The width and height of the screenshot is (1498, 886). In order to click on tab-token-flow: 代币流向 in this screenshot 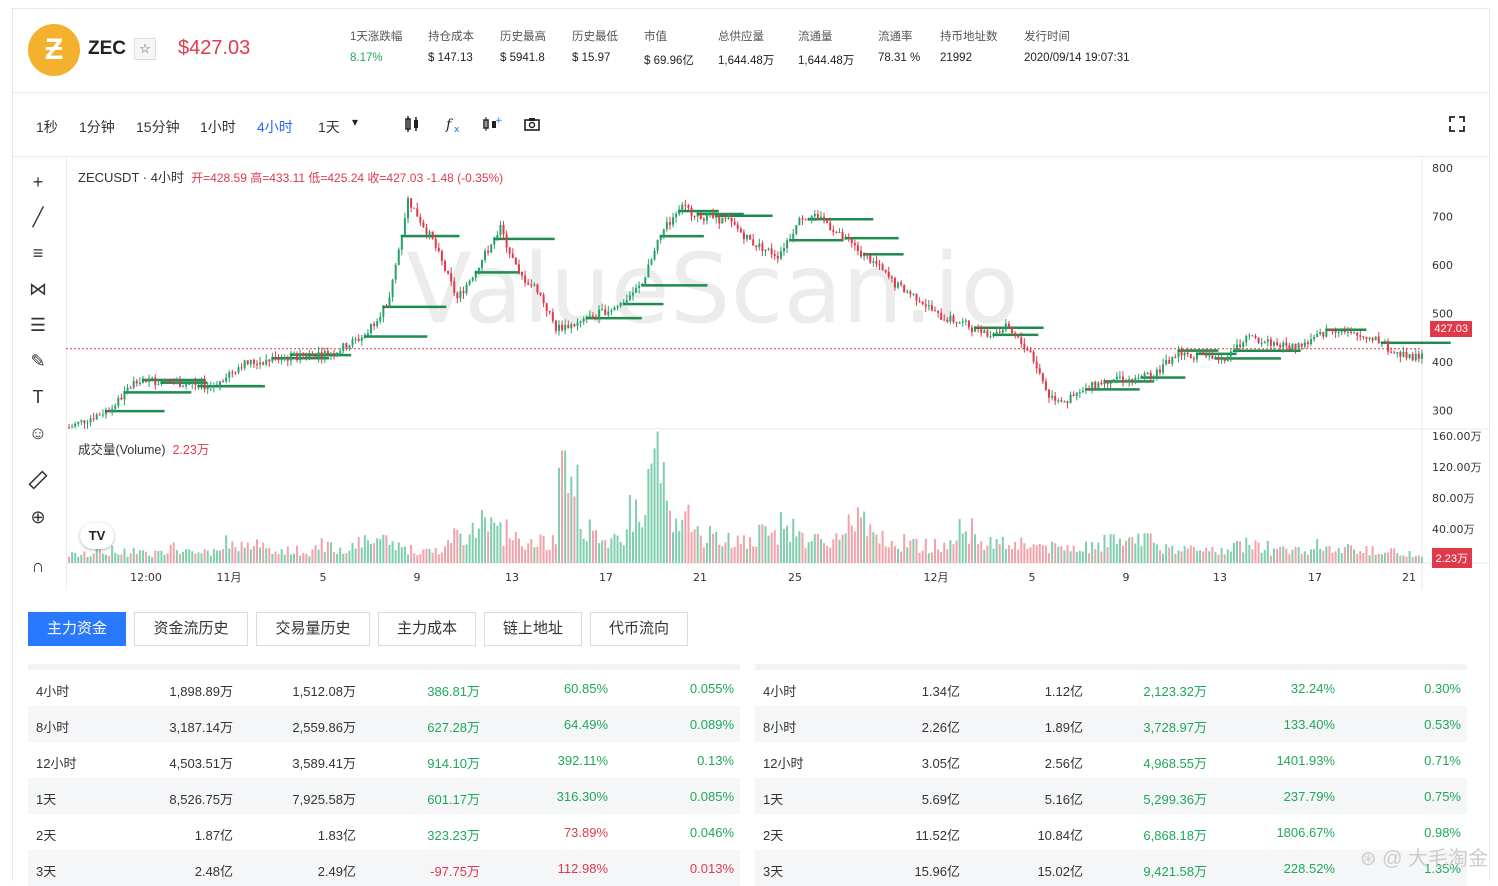, I will do `click(639, 629)`.